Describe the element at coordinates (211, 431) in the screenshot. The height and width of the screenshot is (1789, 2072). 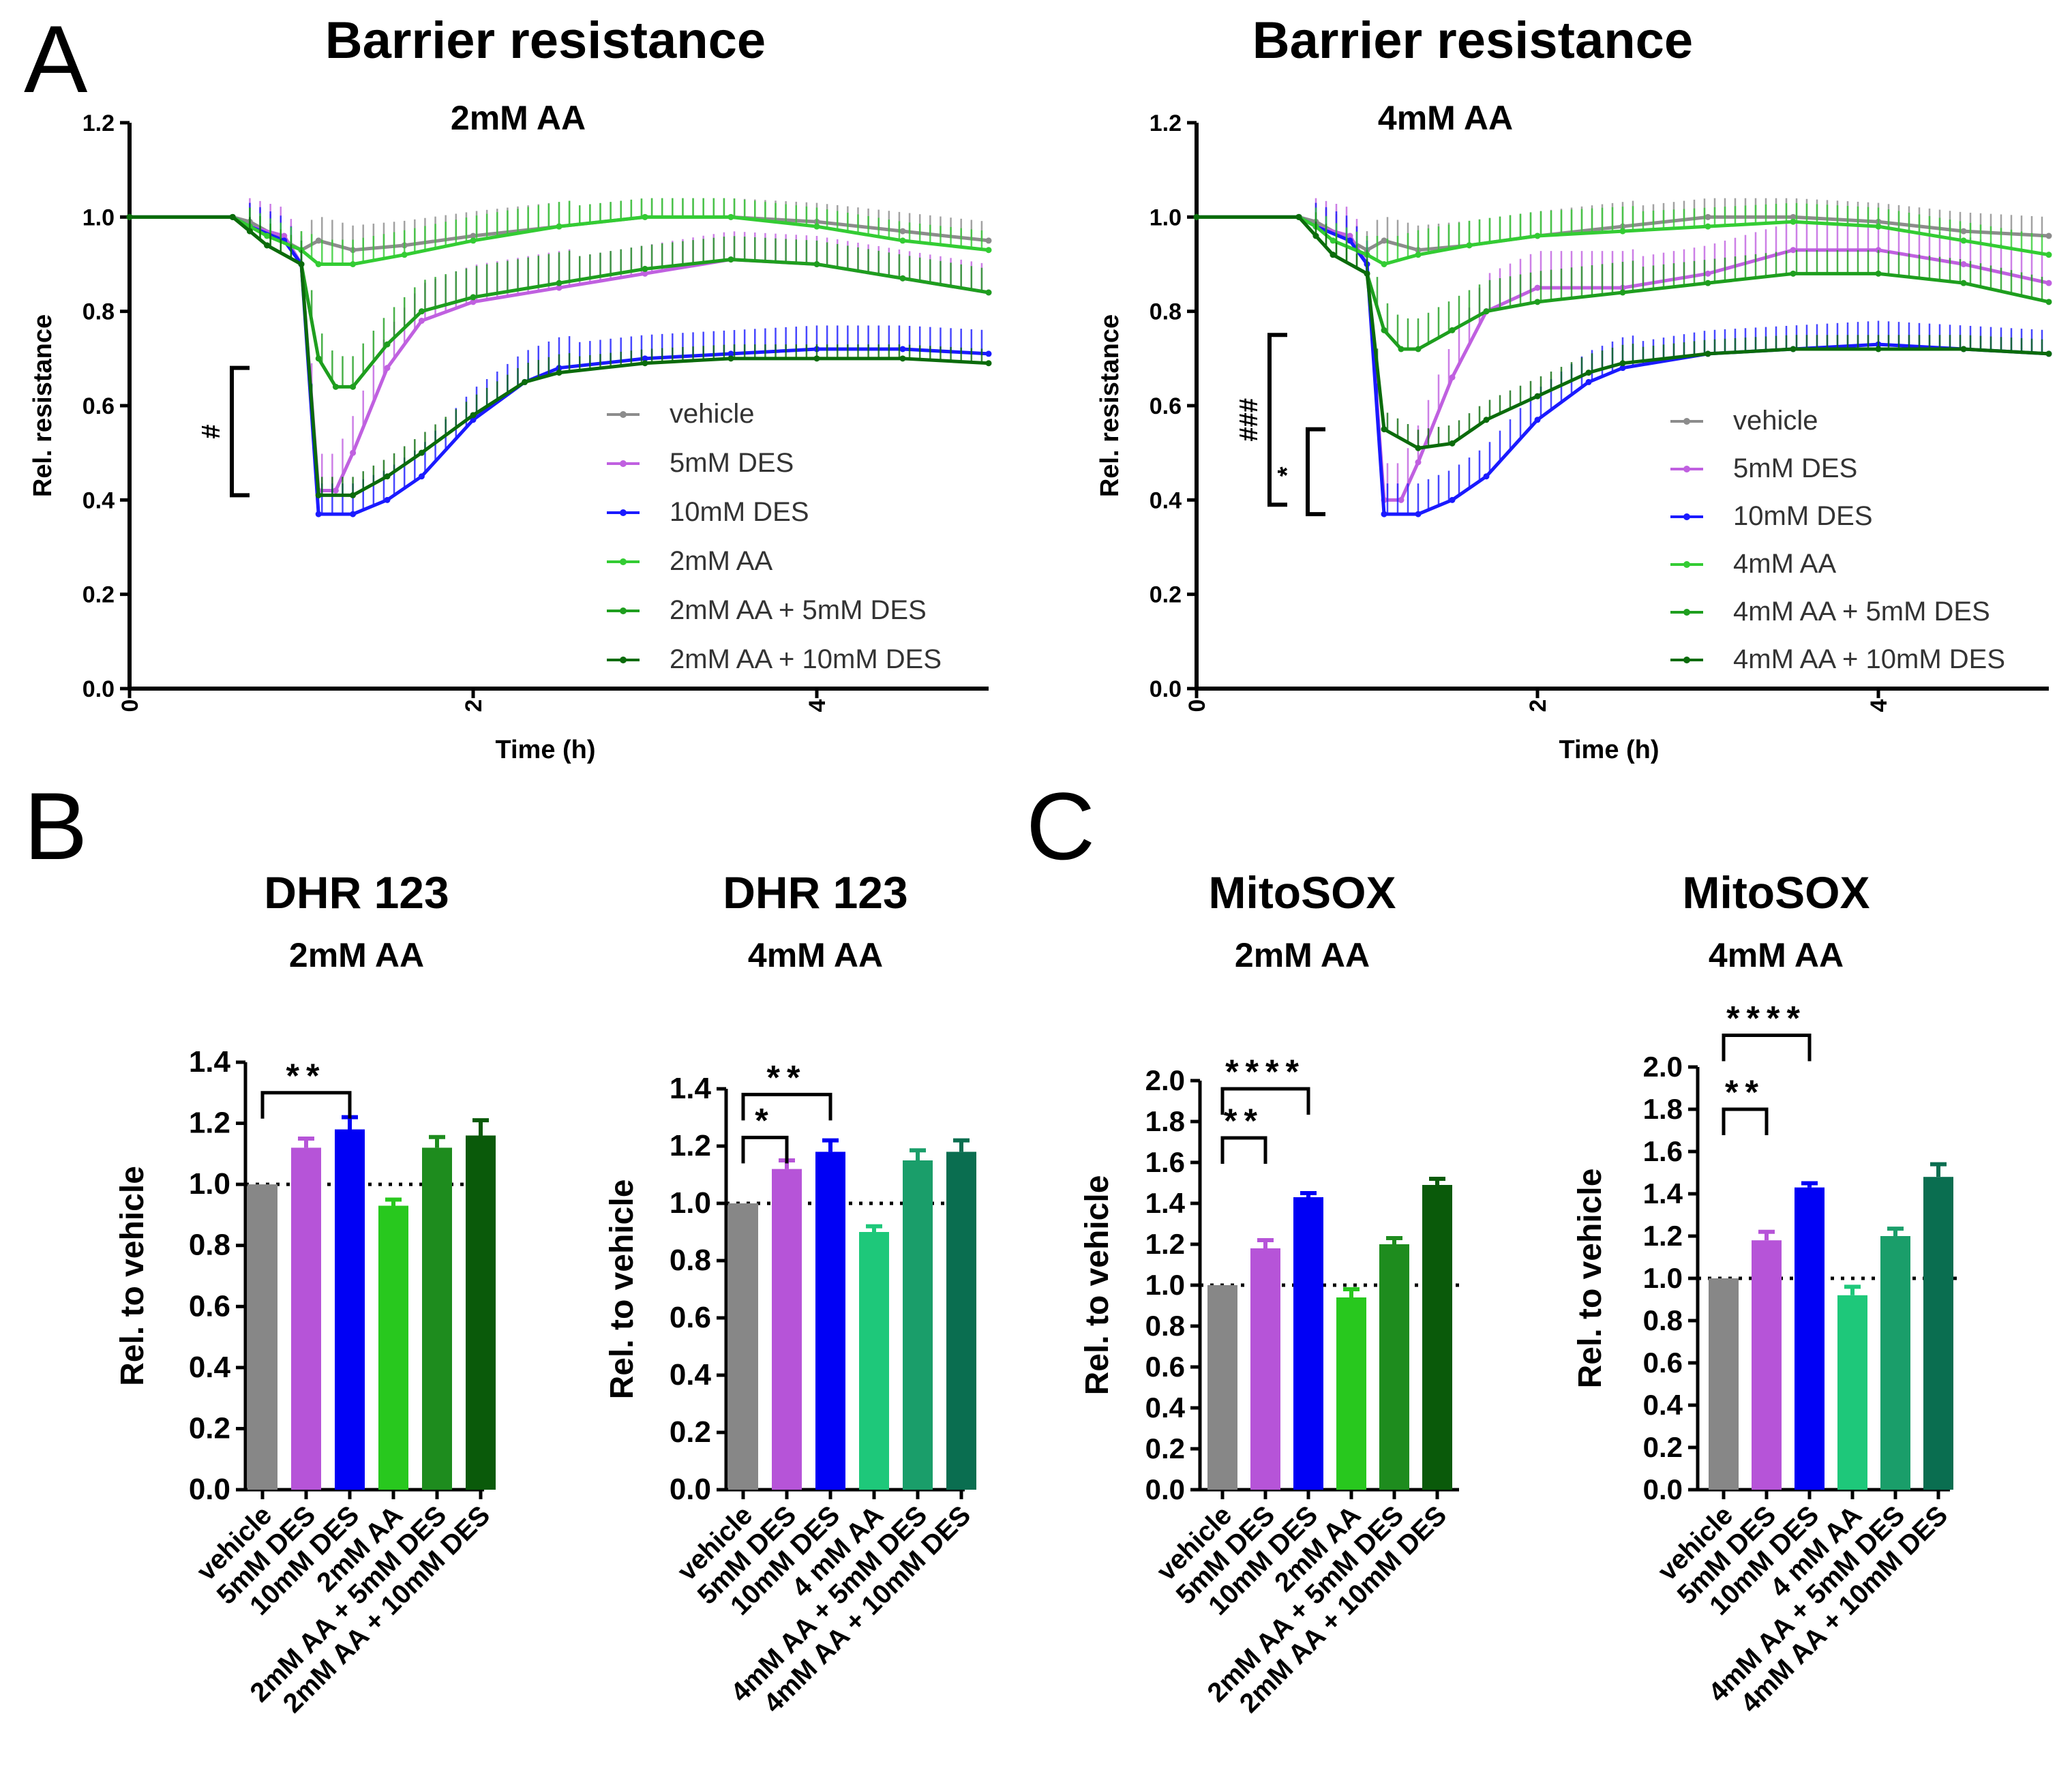
I see `significance-label: #` at that location.